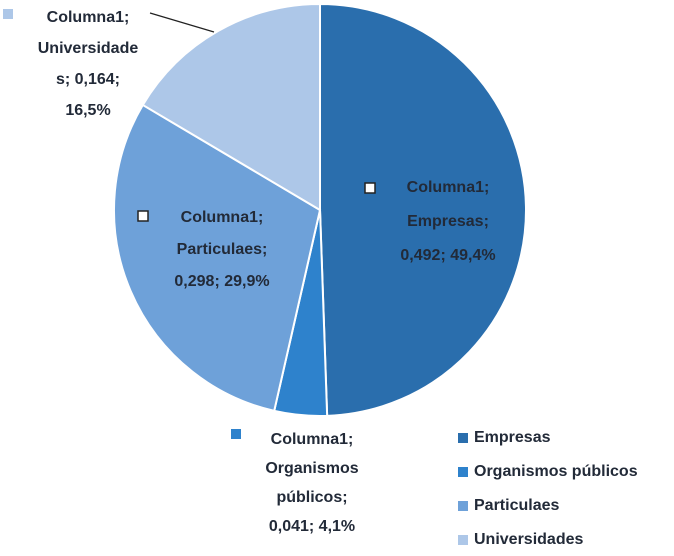 This screenshot has width=674, height=556. Describe the element at coordinates (221, 281) in the screenshot. I see `data-label: 0,298; 29,9%` at that location.